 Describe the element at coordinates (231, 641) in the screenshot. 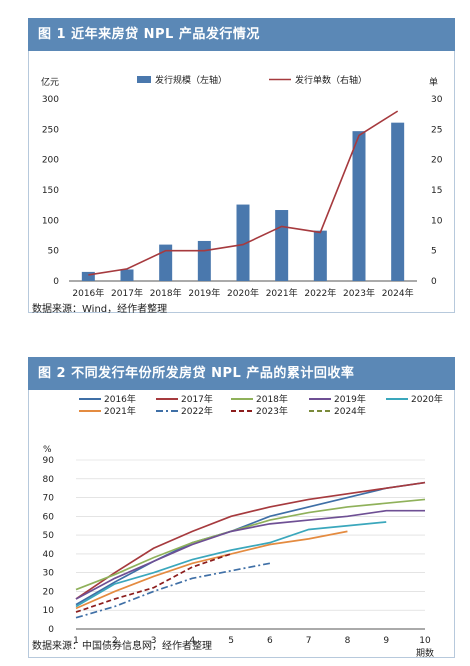

I see `x-tick-label: 5` at that location.